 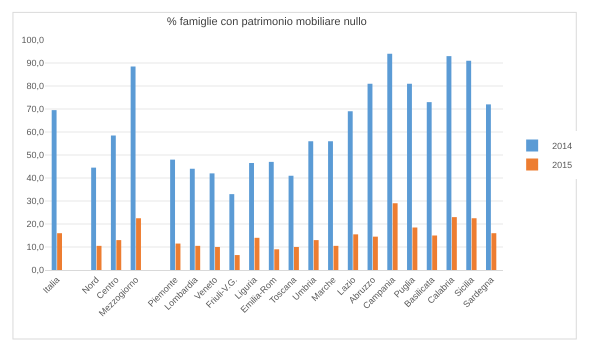 What do you see at coordinates (35, 86) in the screenshot?
I see `y-tick-label: 80,0` at bounding box center [35, 86].